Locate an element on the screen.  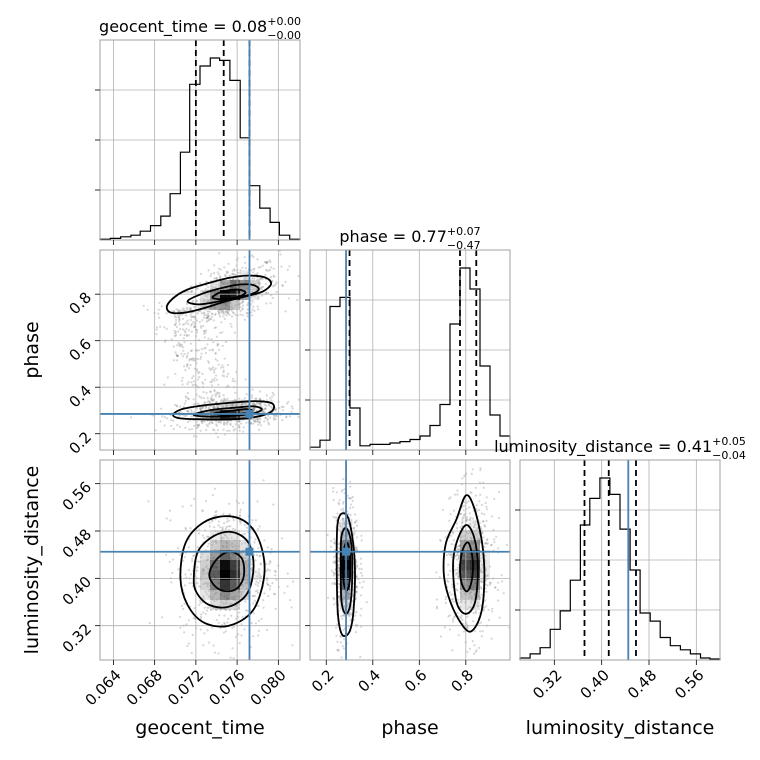
contour-line is located at coordinates (466, 567).